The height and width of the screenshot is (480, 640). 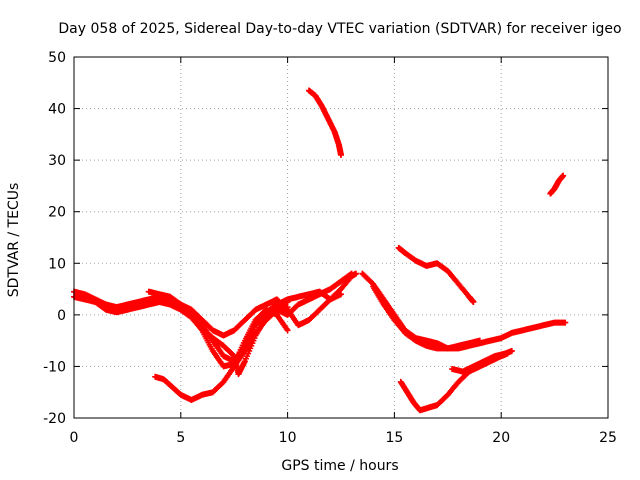 What do you see at coordinates (61, 316) in the screenshot?
I see `y-tick-label: 0` at bounding box center [61, 316].